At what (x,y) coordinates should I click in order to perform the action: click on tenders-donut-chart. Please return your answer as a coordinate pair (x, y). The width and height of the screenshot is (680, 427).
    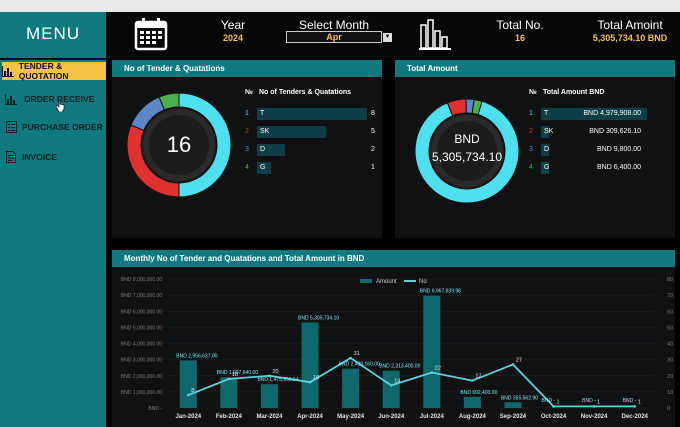
    Looking at the image, I should click on (179, 145).